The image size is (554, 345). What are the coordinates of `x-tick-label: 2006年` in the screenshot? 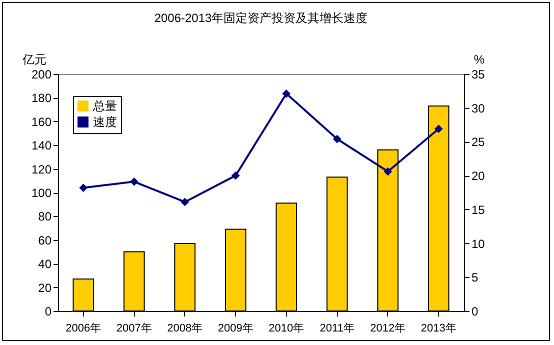 It's located at (84, 328).